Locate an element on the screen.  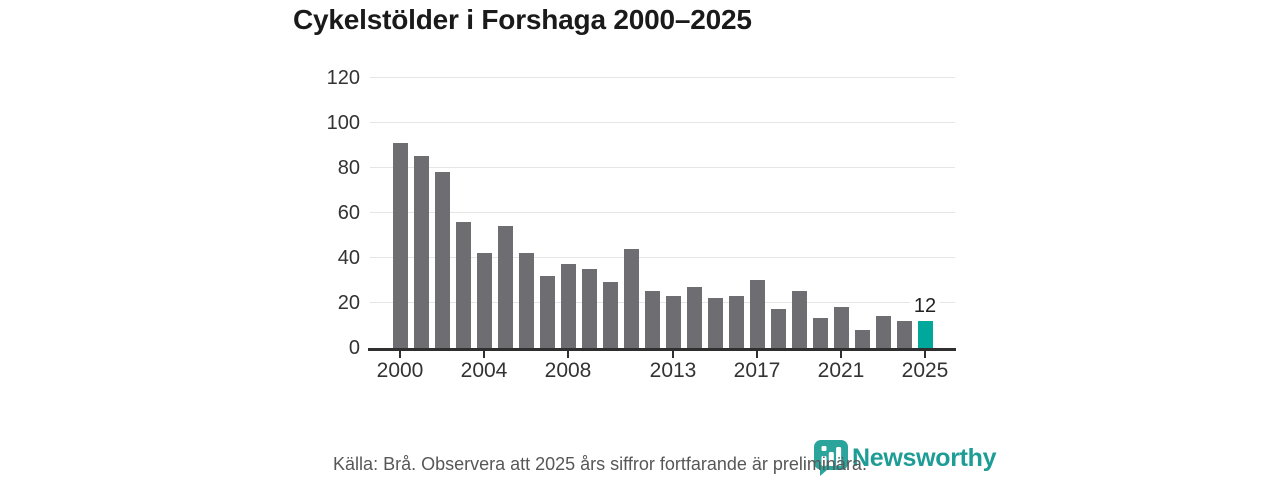
chart-title: Cykelstölder i Forshaga 2000–2025 is located at coordinates (522, 19).